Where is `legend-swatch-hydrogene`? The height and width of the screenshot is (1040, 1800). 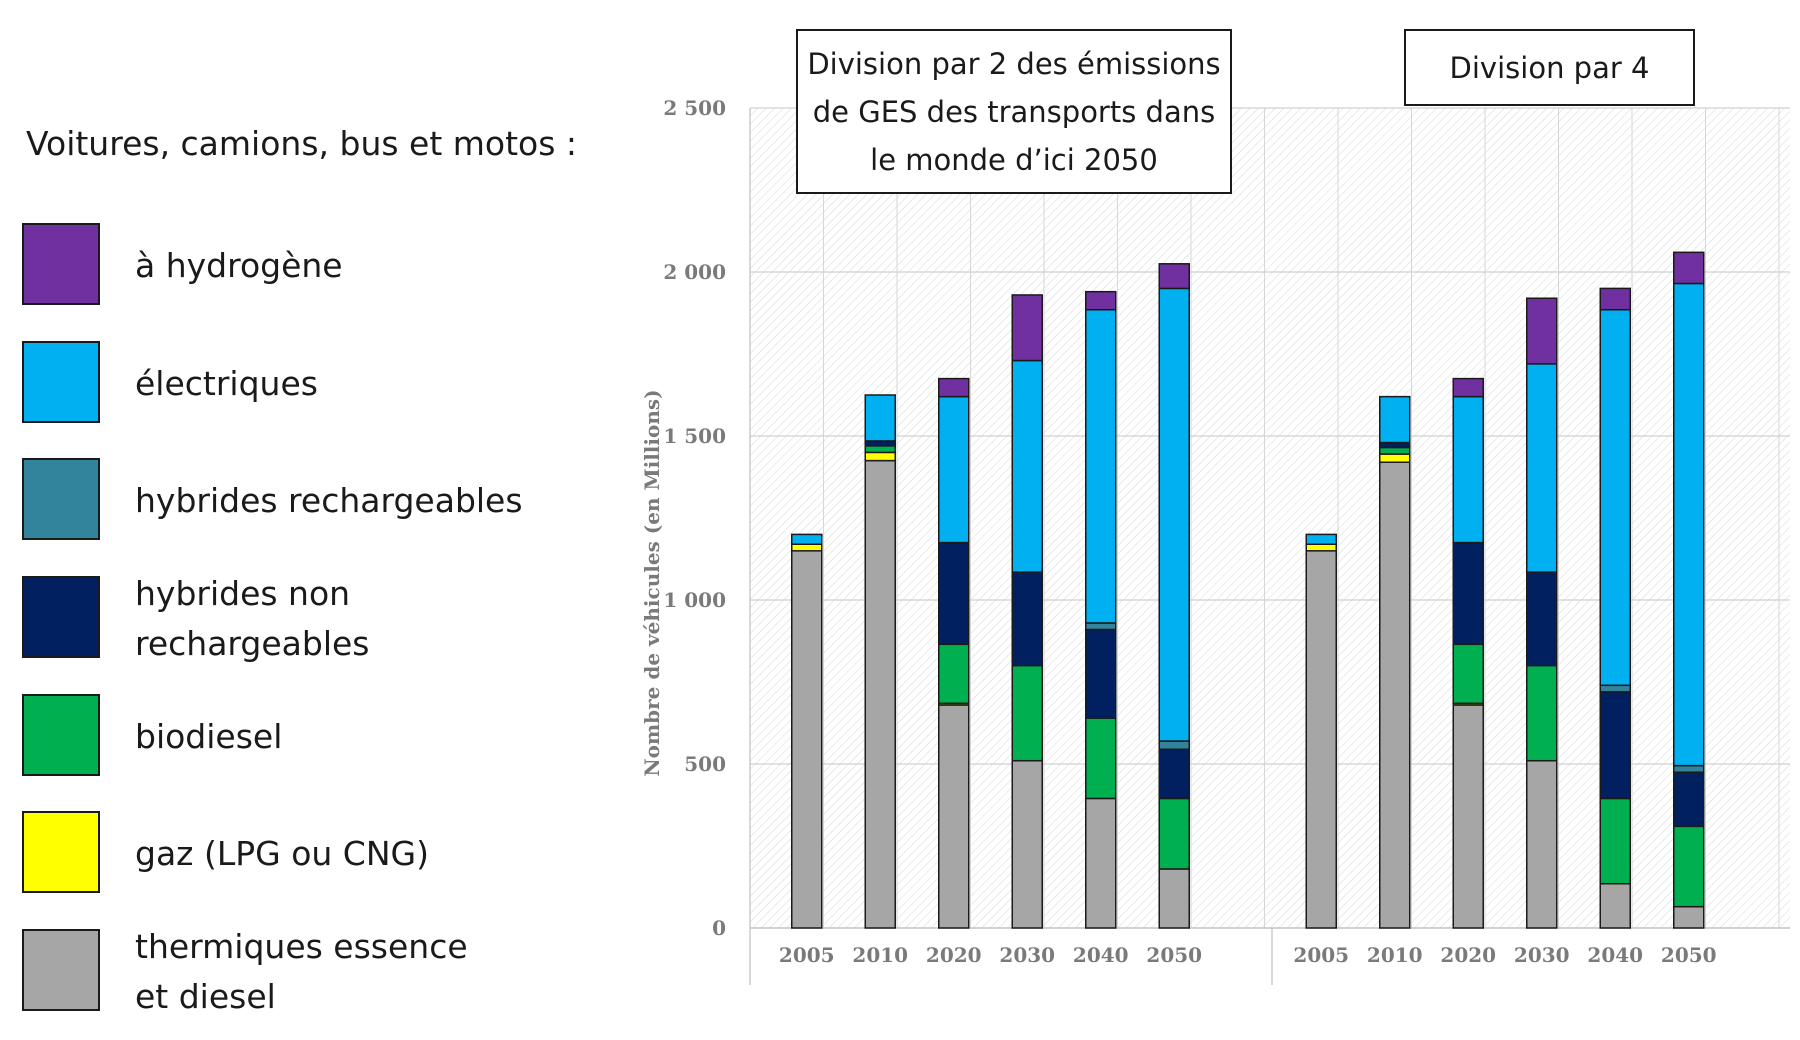 legend-swatch-hydrogene is located at coordinates (61, 264).